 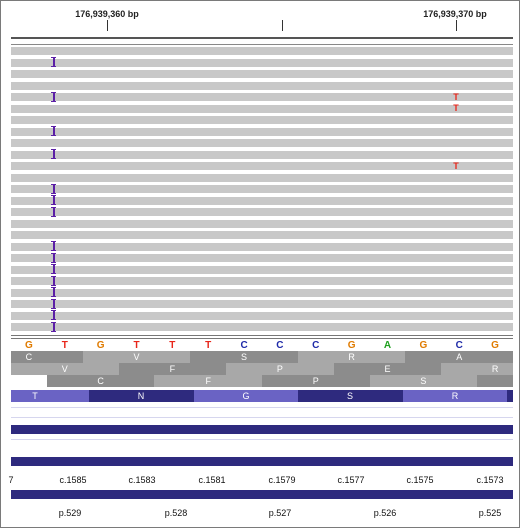 I want to click on exon-amino-acid-label: T, so click(x=35, y=396).